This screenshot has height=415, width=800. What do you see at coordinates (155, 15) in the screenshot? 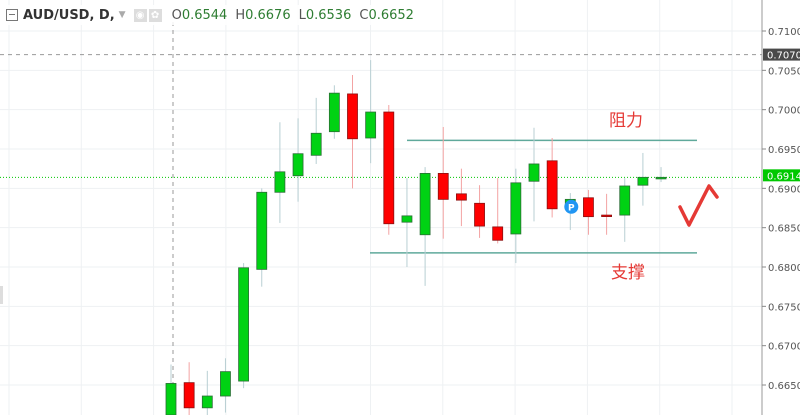
I see `gear-icon: ✿` at bounding box center [155, 15].